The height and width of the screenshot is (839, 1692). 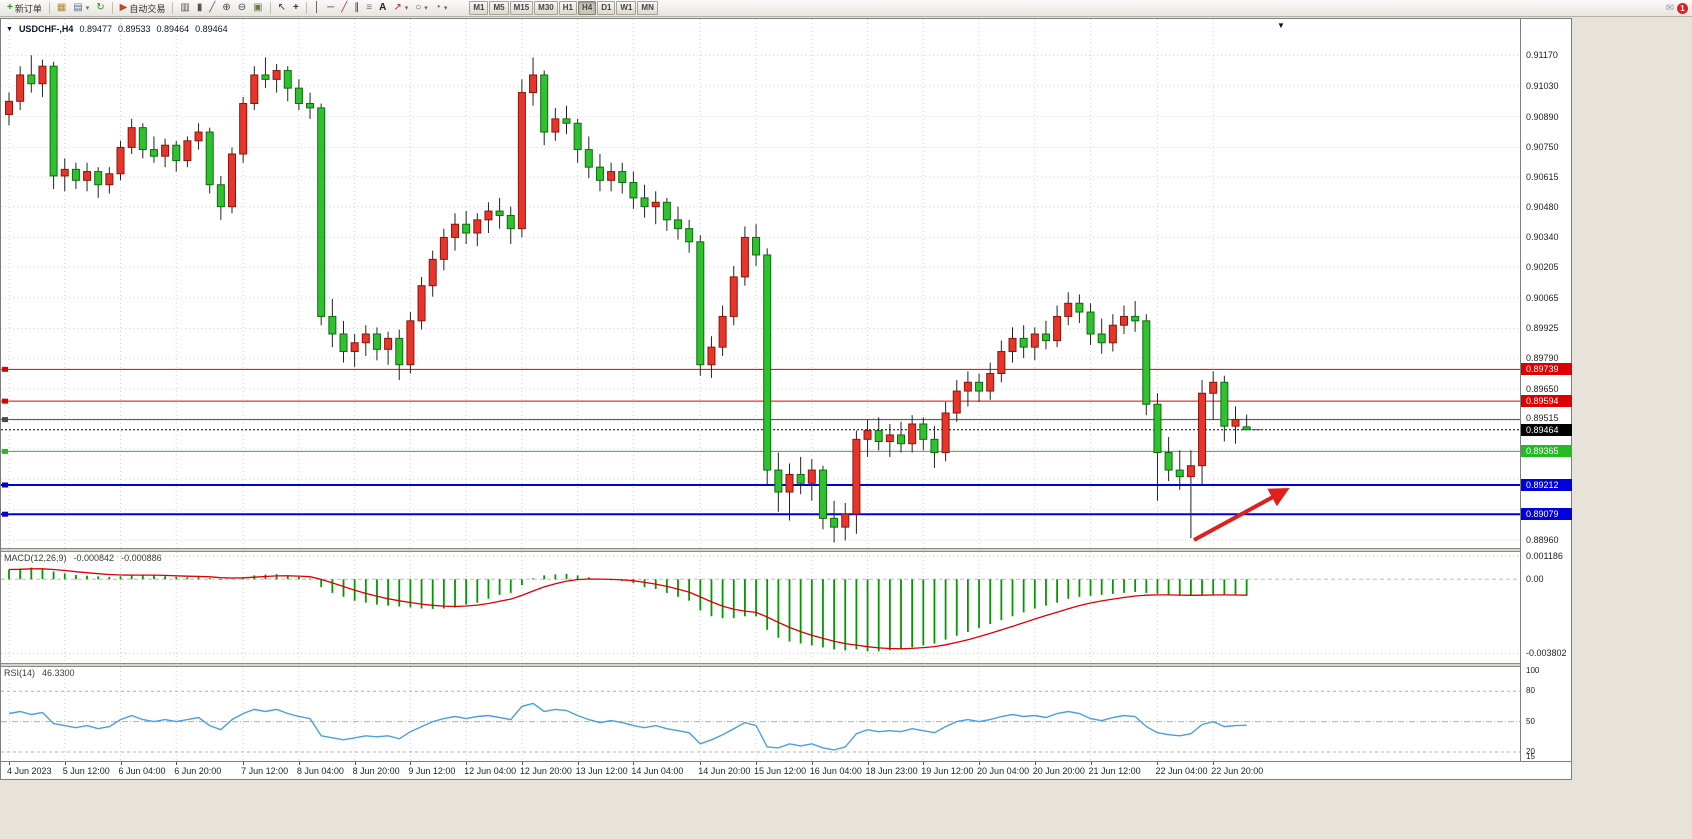 What do you see at coordinates (1546, 485) in the screenshot?
I see `price-badge: 0.89212` at bounding box center [1546, 485].